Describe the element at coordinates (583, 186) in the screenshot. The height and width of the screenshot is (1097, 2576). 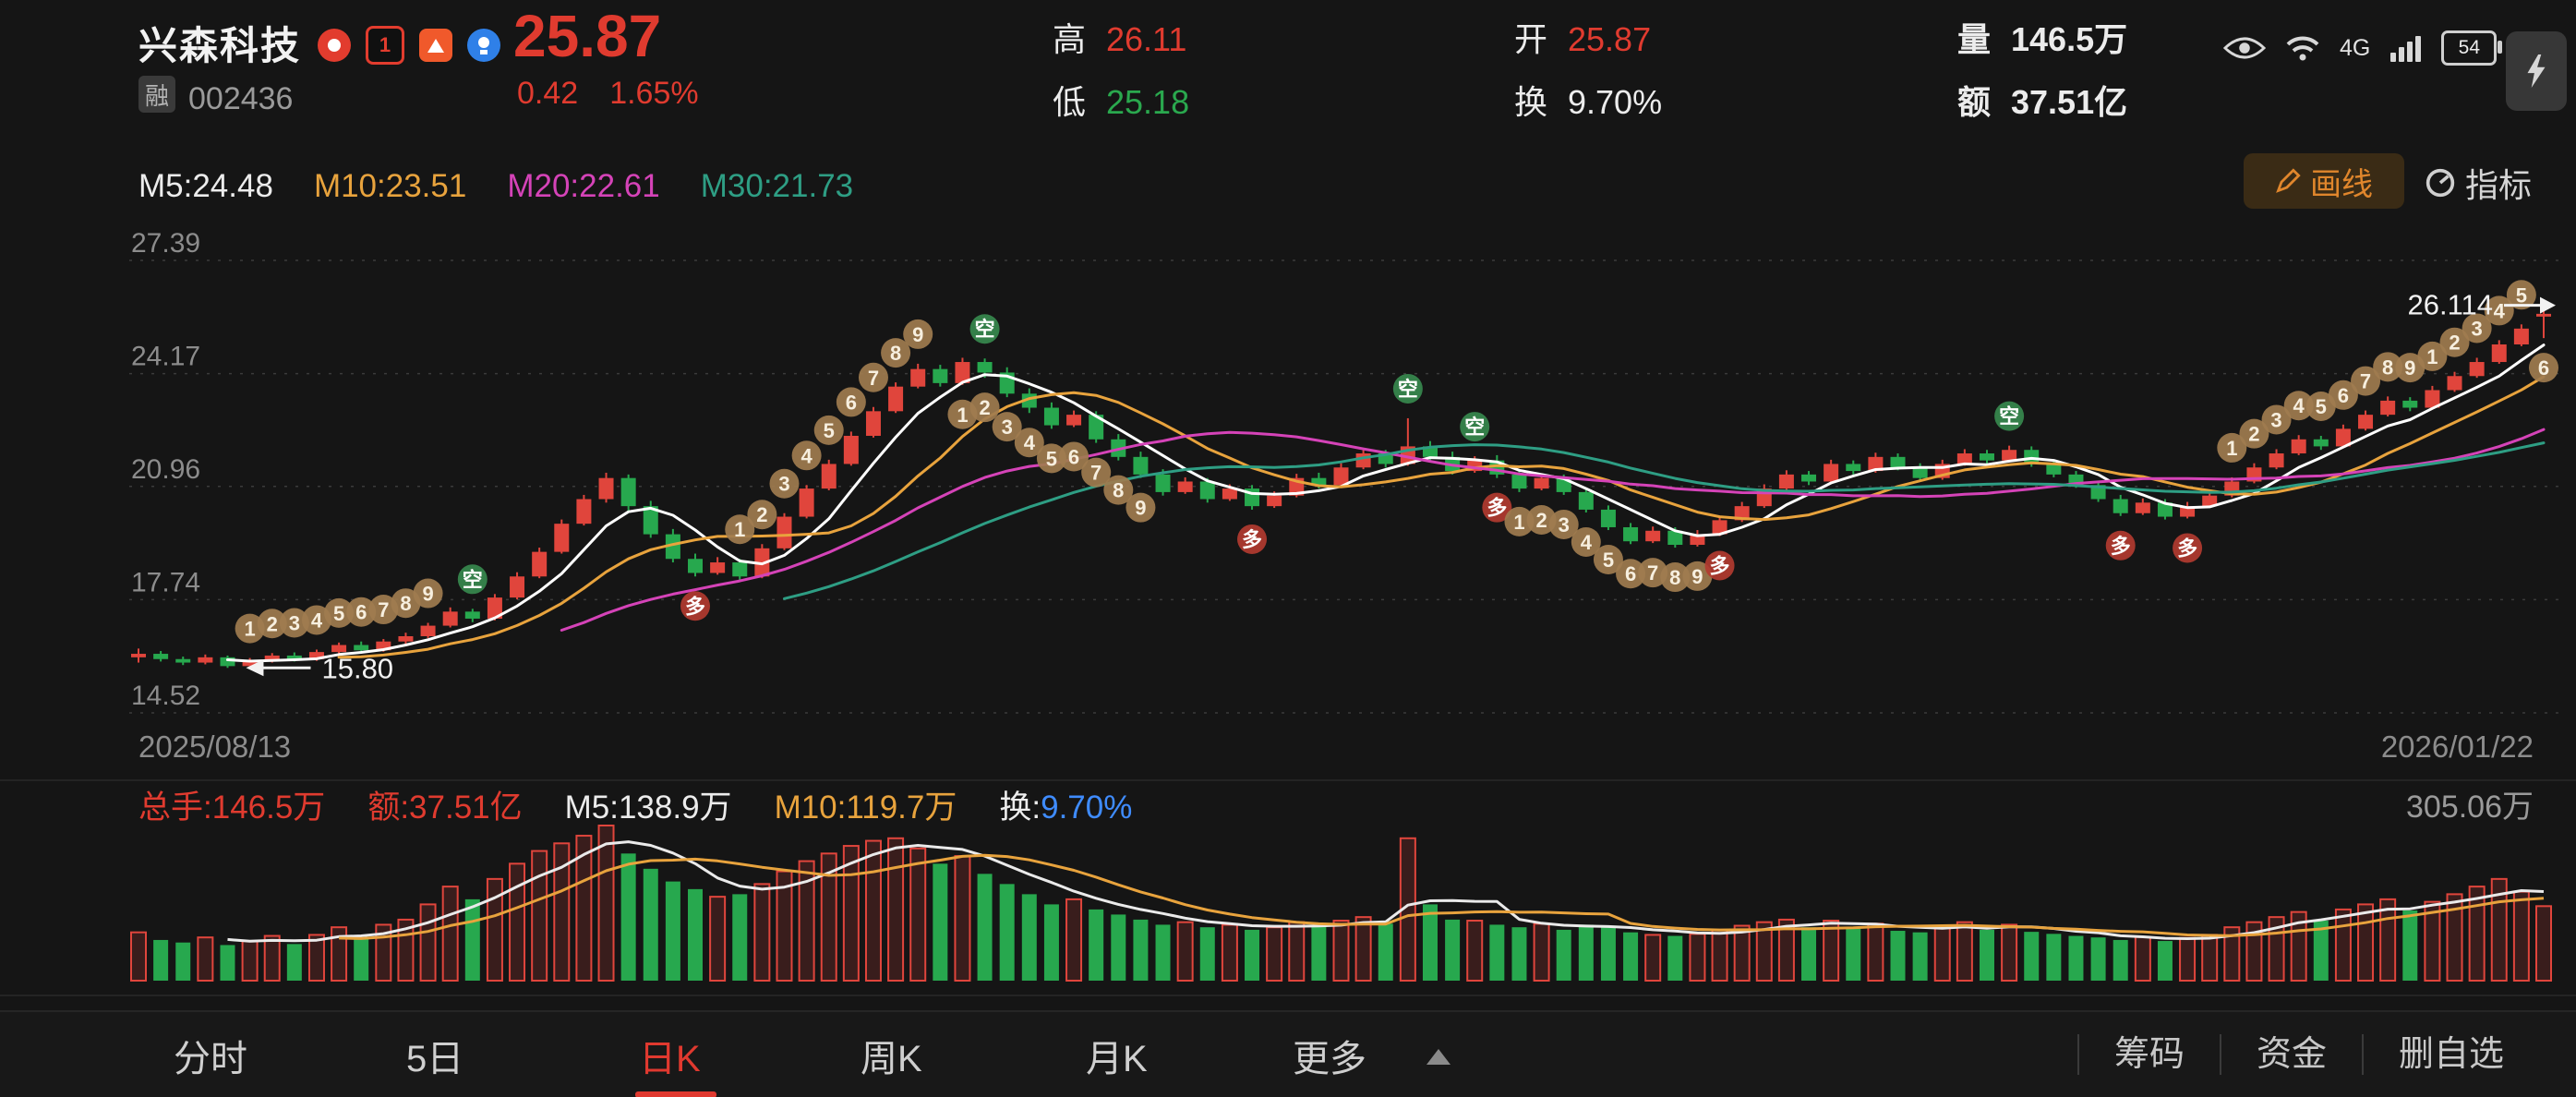
I see `ma20-legend: M20:22.61` at that location.